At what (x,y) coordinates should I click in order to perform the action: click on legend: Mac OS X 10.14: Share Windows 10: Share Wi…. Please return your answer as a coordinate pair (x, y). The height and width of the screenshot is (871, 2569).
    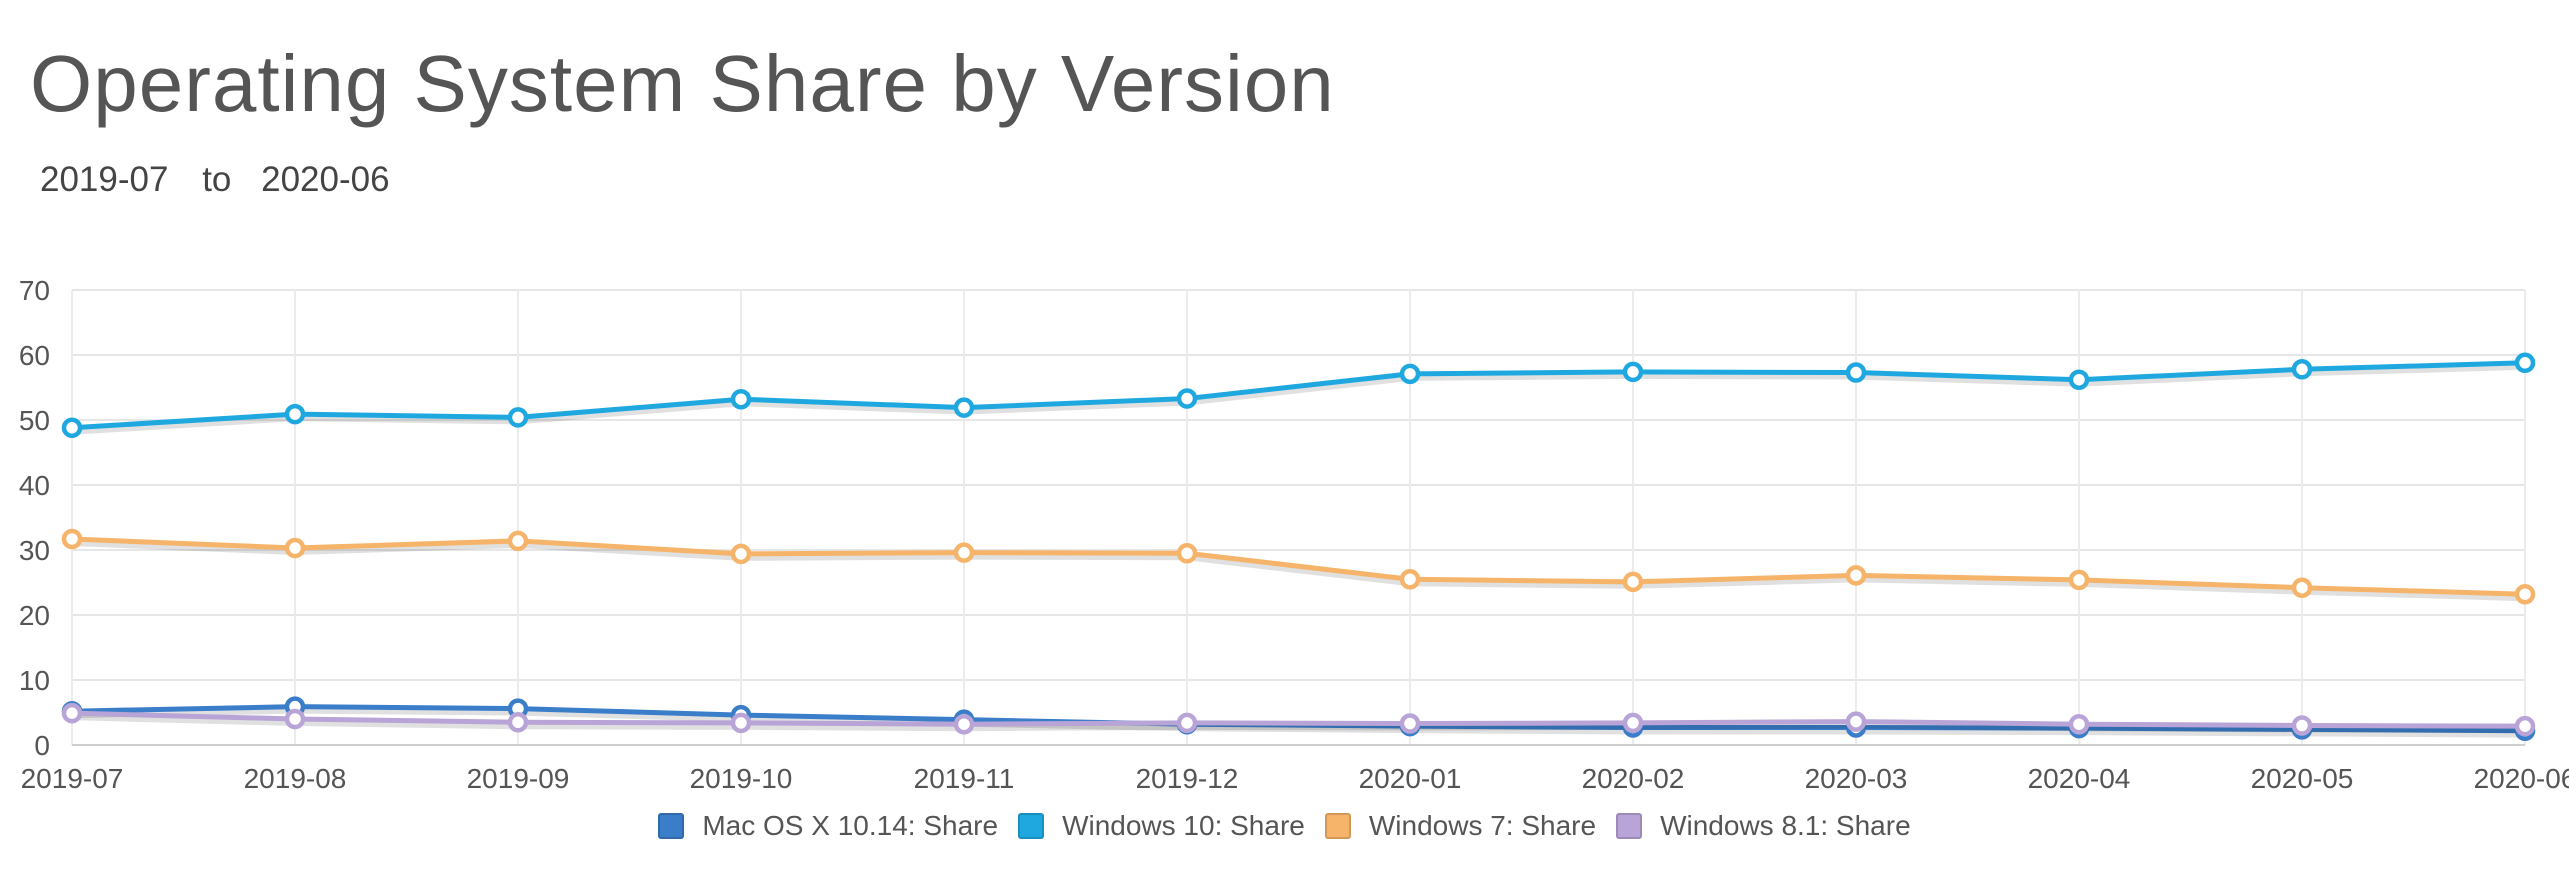
    Looking at the image, I should click on (1284, 828).